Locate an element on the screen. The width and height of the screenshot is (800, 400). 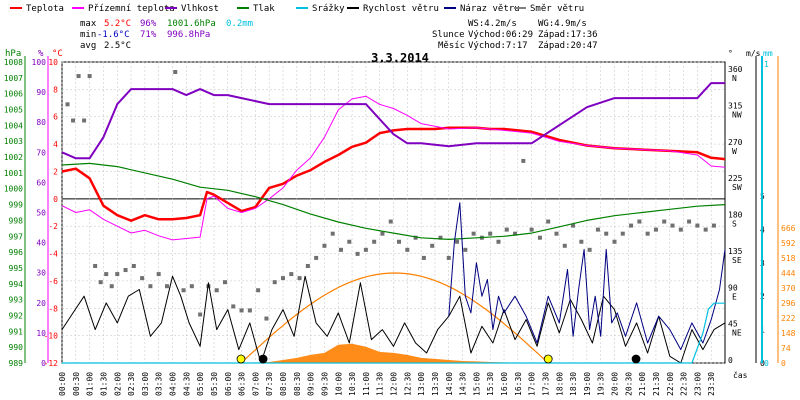
sun-tick-label: 666 is located at coordinates (788, 228).